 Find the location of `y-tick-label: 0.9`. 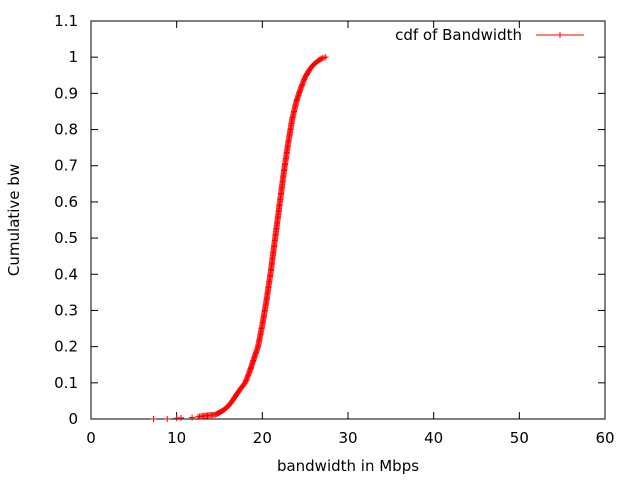

y-tick-label: 0.9 is located at coordinates (66, 93).